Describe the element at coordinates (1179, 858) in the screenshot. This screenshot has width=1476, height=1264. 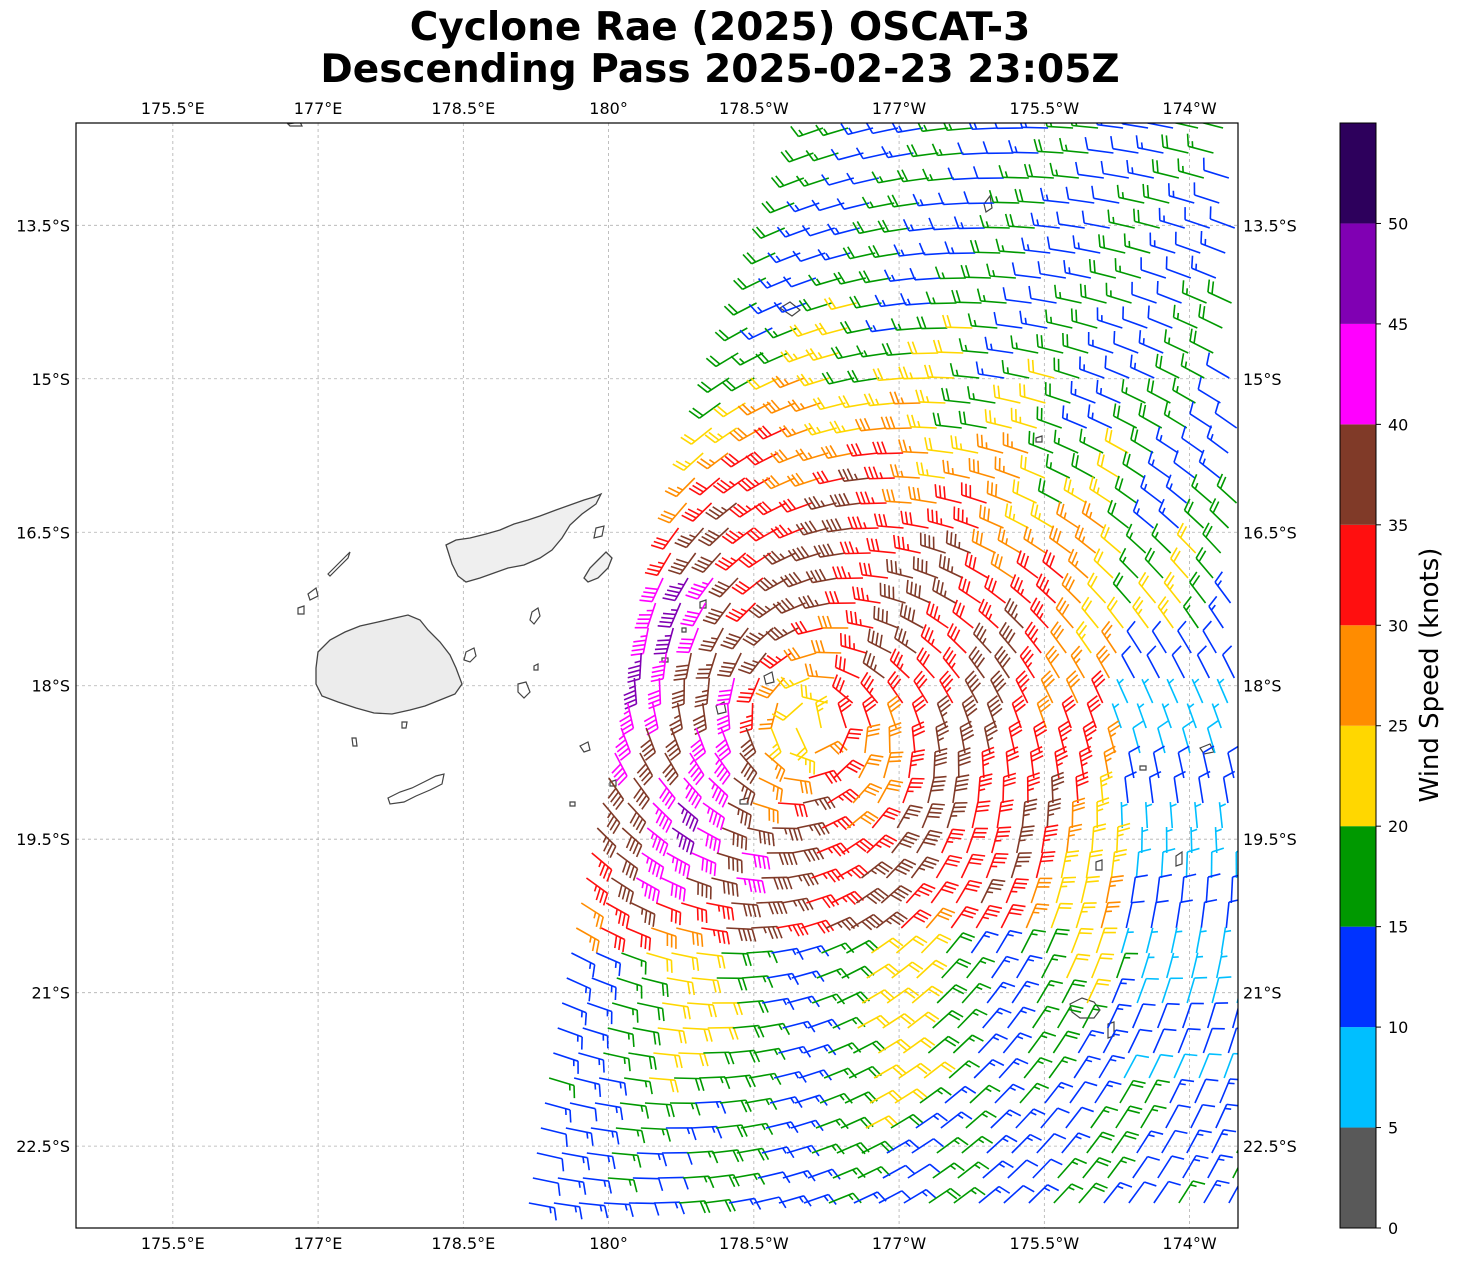
I see `island-tofua` at that location.